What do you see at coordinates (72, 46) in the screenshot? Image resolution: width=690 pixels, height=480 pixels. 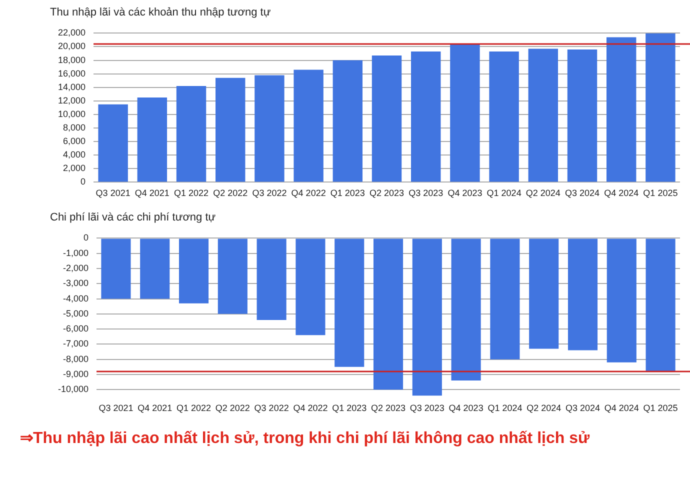 I see `y-tick-label: 20,000` at bounding box center [72, 46].